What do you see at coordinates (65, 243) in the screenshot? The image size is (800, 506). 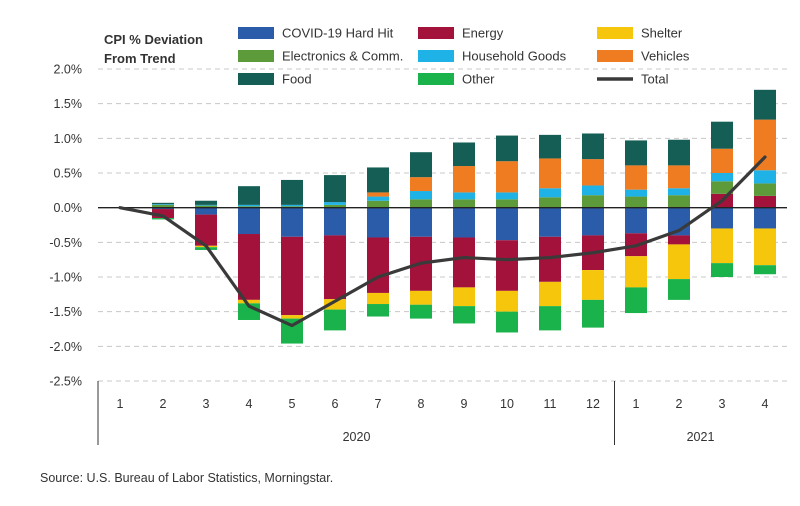 I see `y-tick-label: -0.5%` at bounding box center [65, 243].